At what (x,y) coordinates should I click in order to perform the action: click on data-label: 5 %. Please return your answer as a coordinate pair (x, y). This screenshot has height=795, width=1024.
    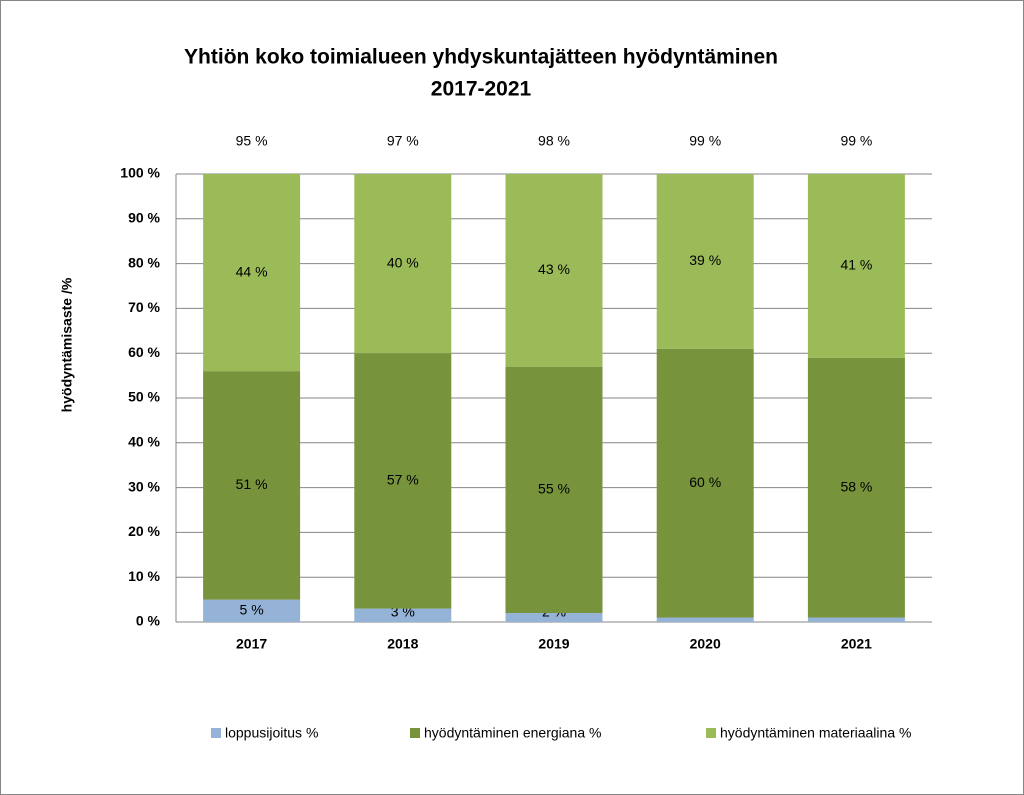
    Looking at the image, I should click on (252, 610).